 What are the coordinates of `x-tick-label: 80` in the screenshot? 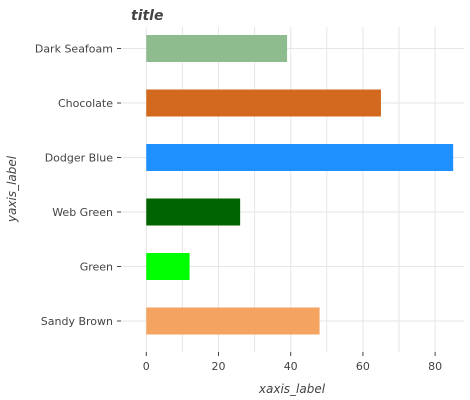 It's located at (435, 366).